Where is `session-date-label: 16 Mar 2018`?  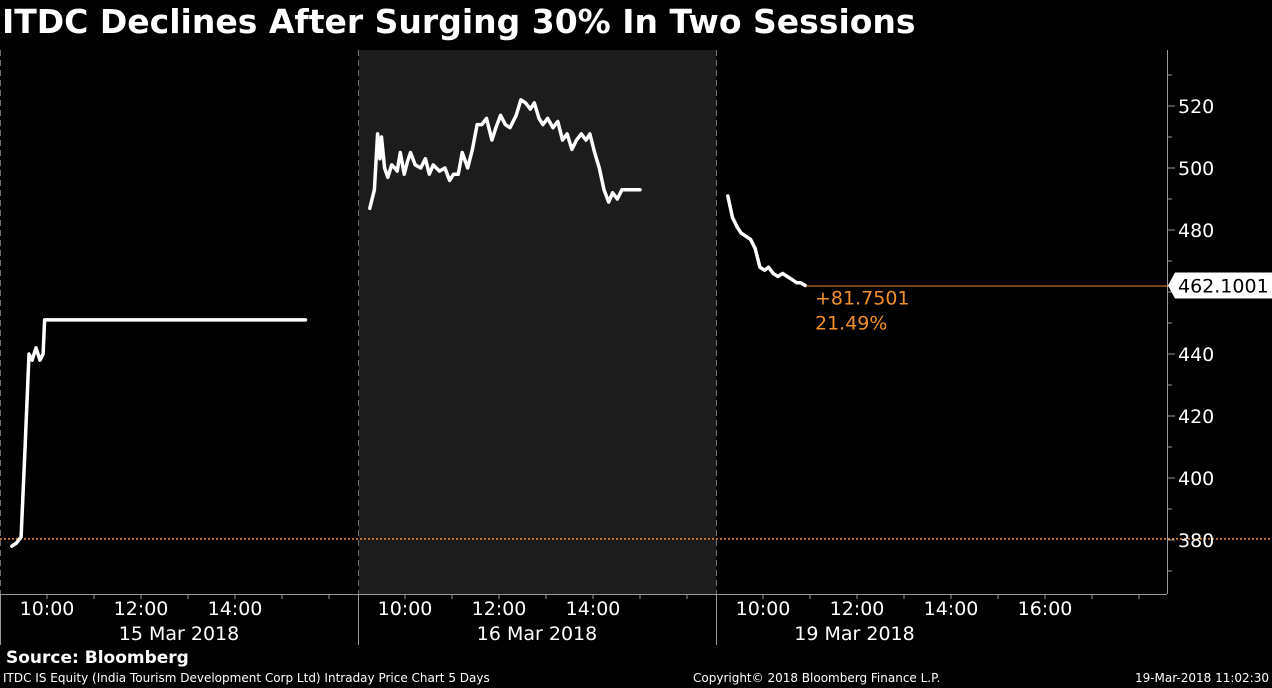
session-date-label: 16 Mar 2018 is located at coordinates (537, 634).